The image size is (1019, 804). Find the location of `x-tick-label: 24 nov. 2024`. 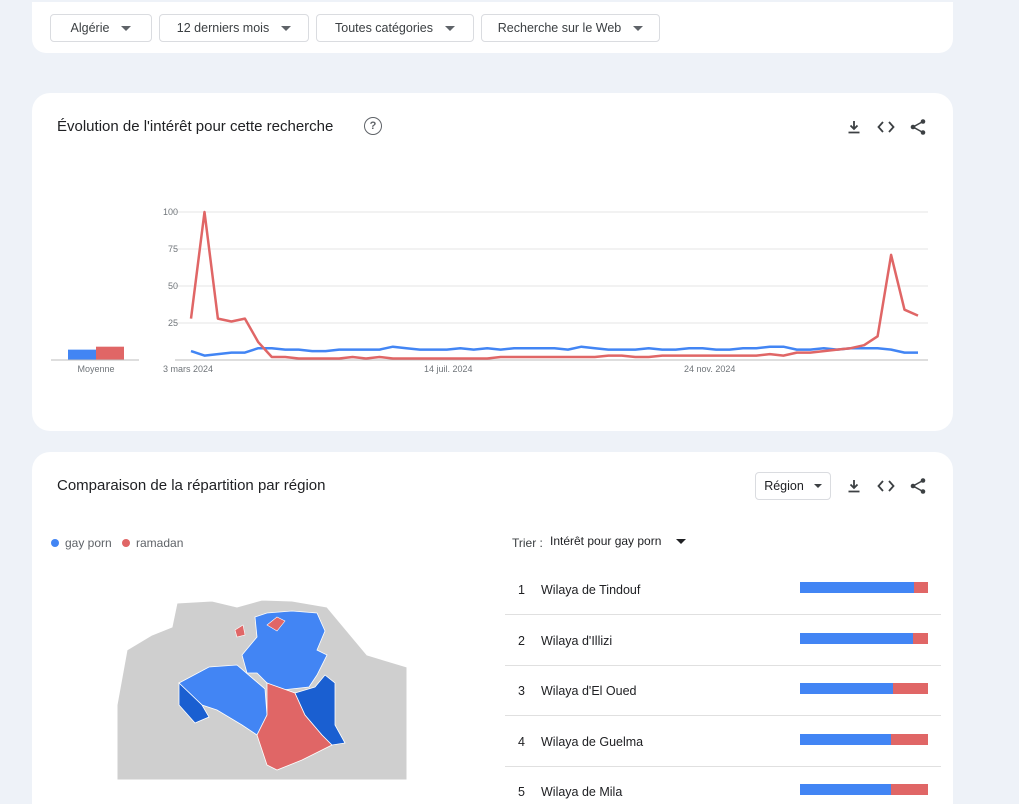

x-tick-label: 24 nov. 2024 is located at coordinates (709, 369).